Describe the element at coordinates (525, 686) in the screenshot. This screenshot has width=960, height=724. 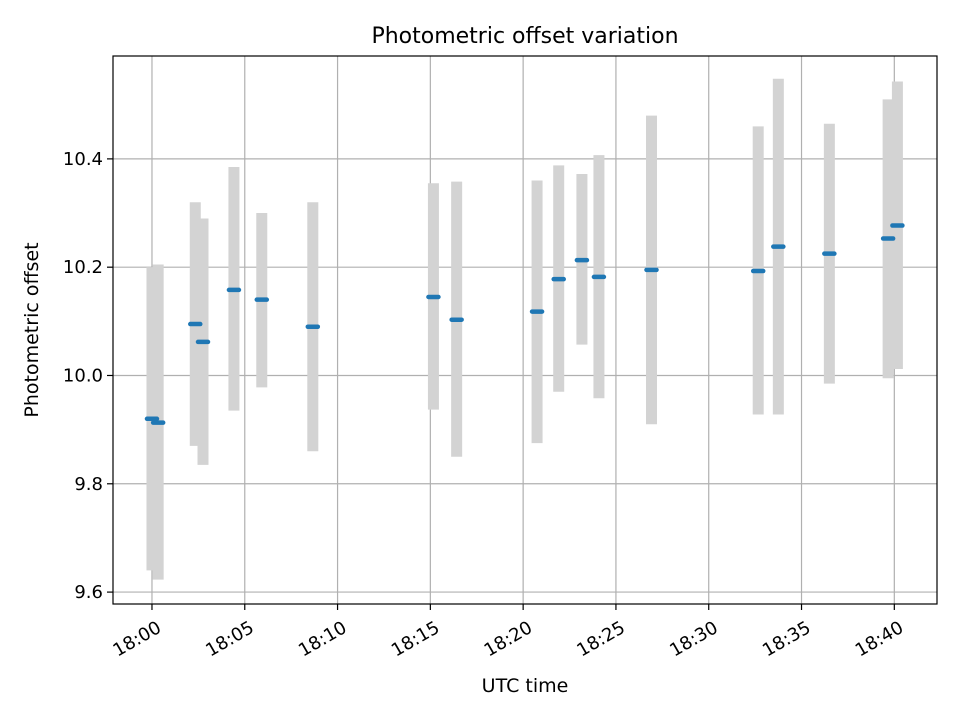
I see `x-axis-label: UTC time` at that location.